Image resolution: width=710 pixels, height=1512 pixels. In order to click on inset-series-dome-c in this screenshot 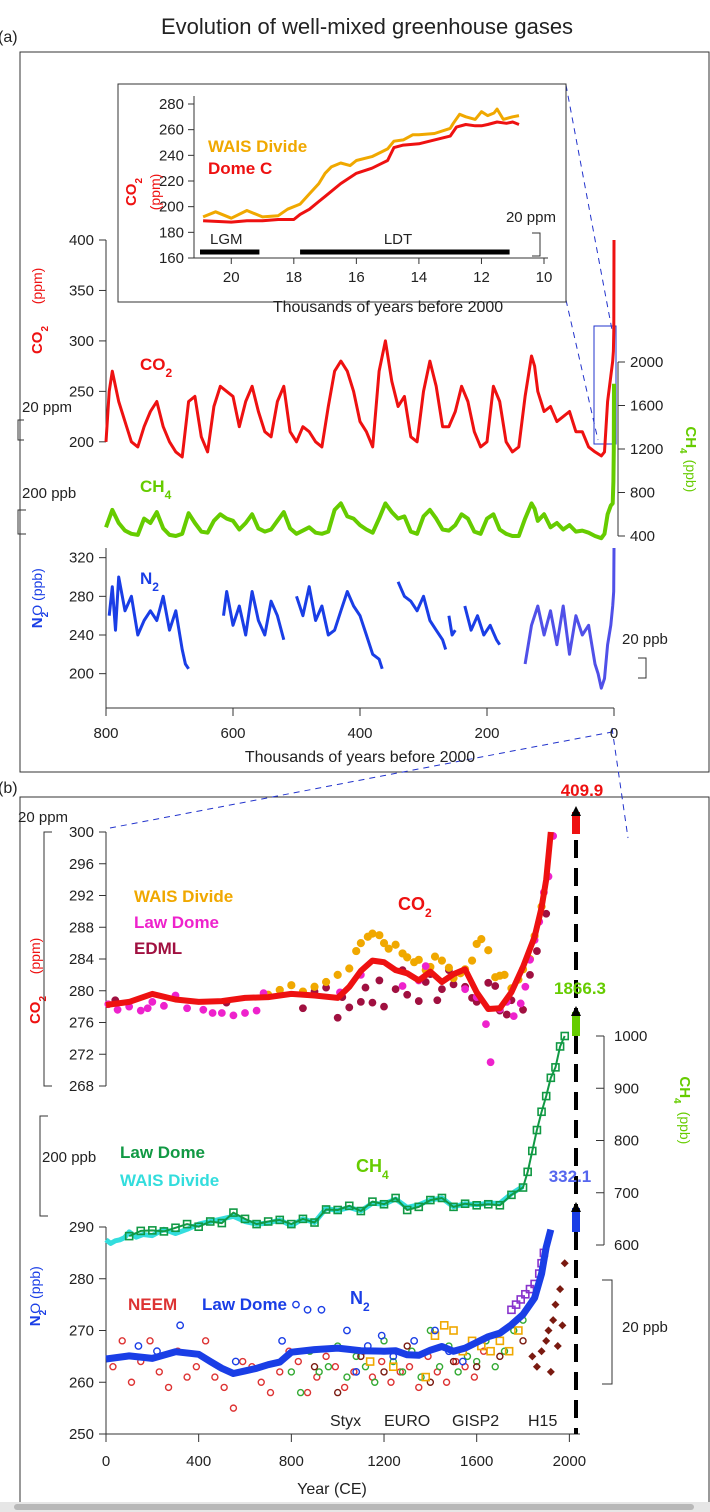, I will do `click(361, 172)`.